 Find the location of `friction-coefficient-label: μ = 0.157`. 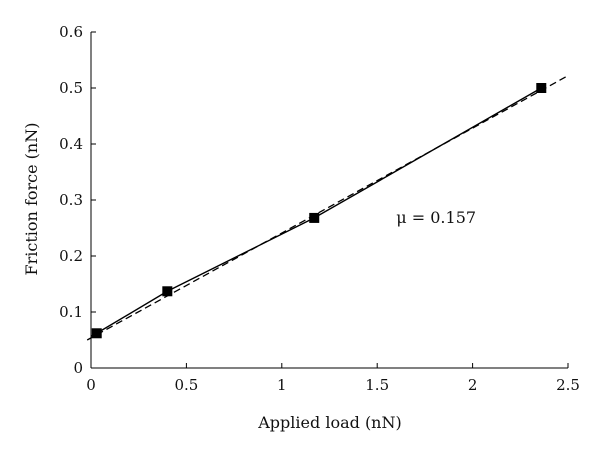

friction-coefficient-label: μ = 0.157 is located at coordinates (436, 217).